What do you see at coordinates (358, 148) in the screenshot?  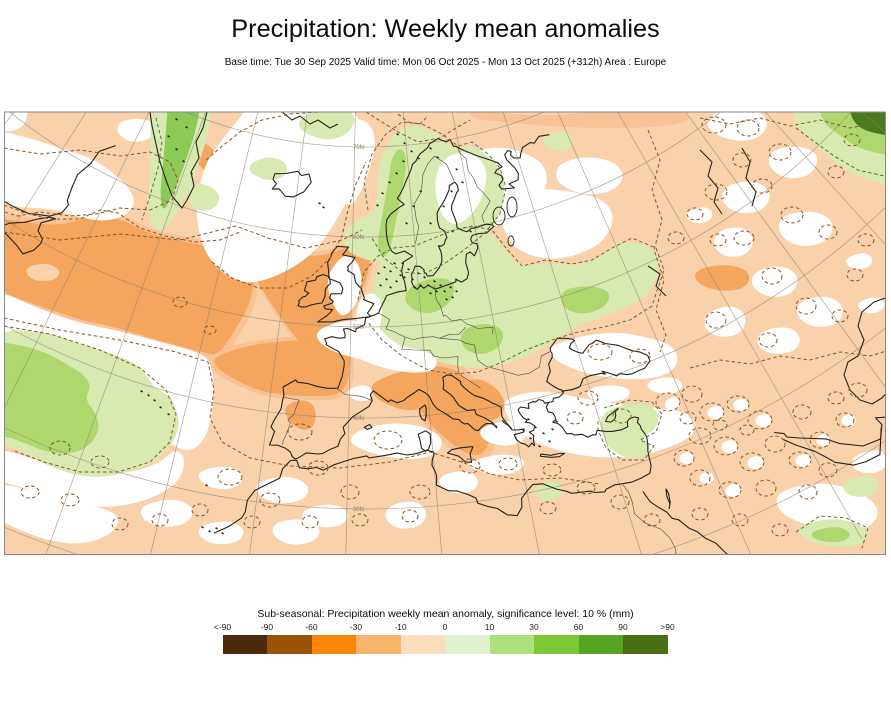 I see `svg-text: 70N` at bounding box center [358, 148].